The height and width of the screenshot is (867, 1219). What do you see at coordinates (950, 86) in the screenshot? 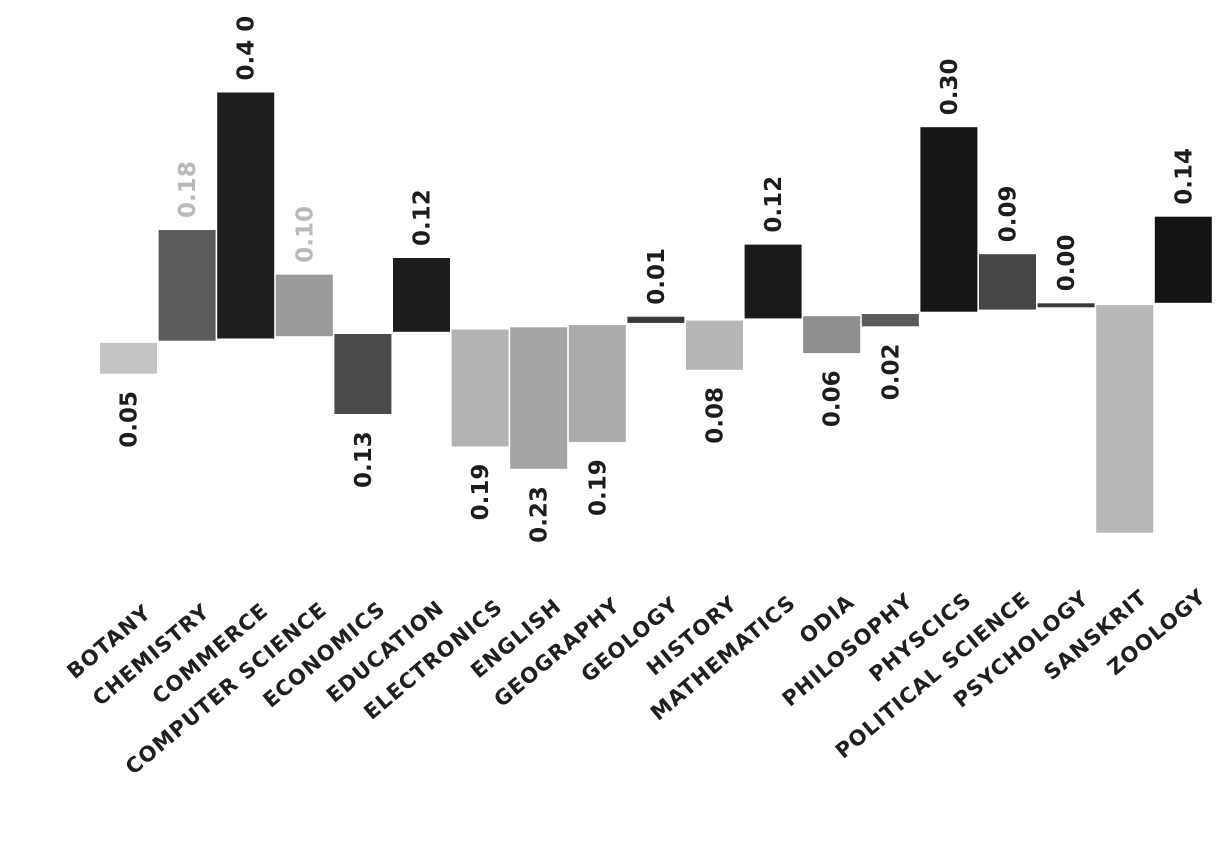
I see `value-label-physcics: 0.30` at bounding box center [950, 86].